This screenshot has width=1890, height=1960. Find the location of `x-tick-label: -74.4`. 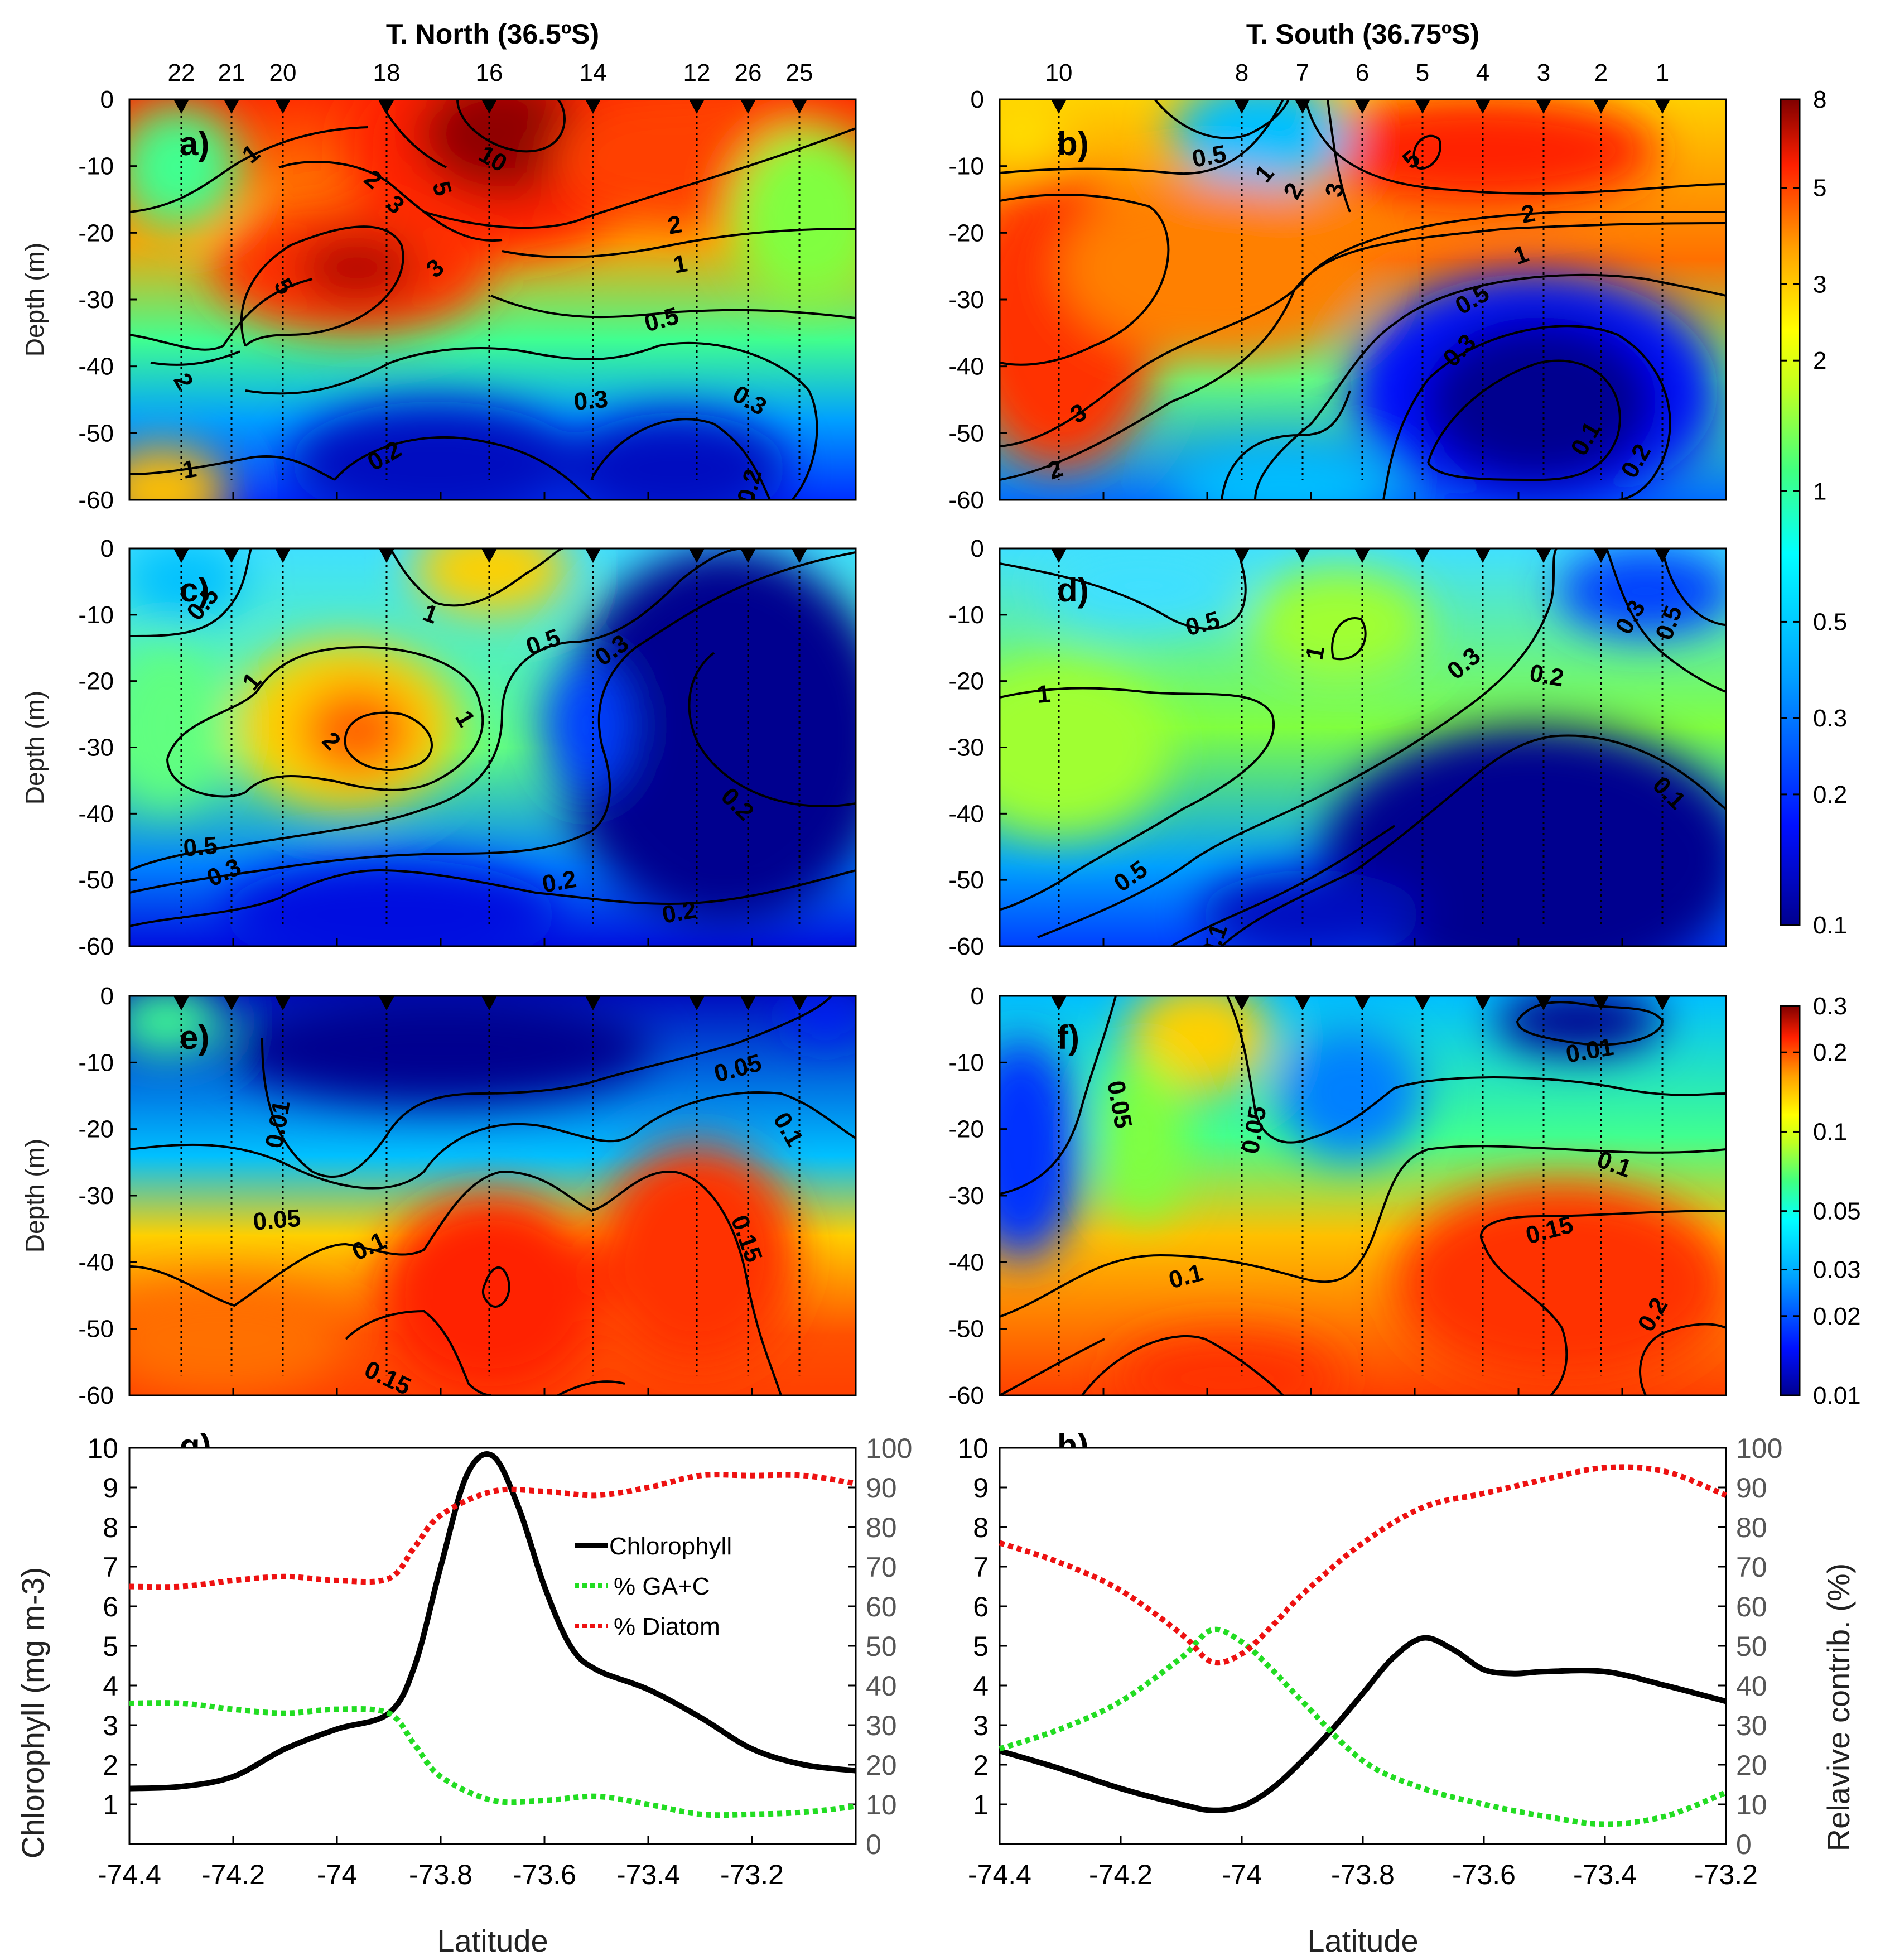

x-tick-label: -74.4 is located at coordinates (999, 1874).